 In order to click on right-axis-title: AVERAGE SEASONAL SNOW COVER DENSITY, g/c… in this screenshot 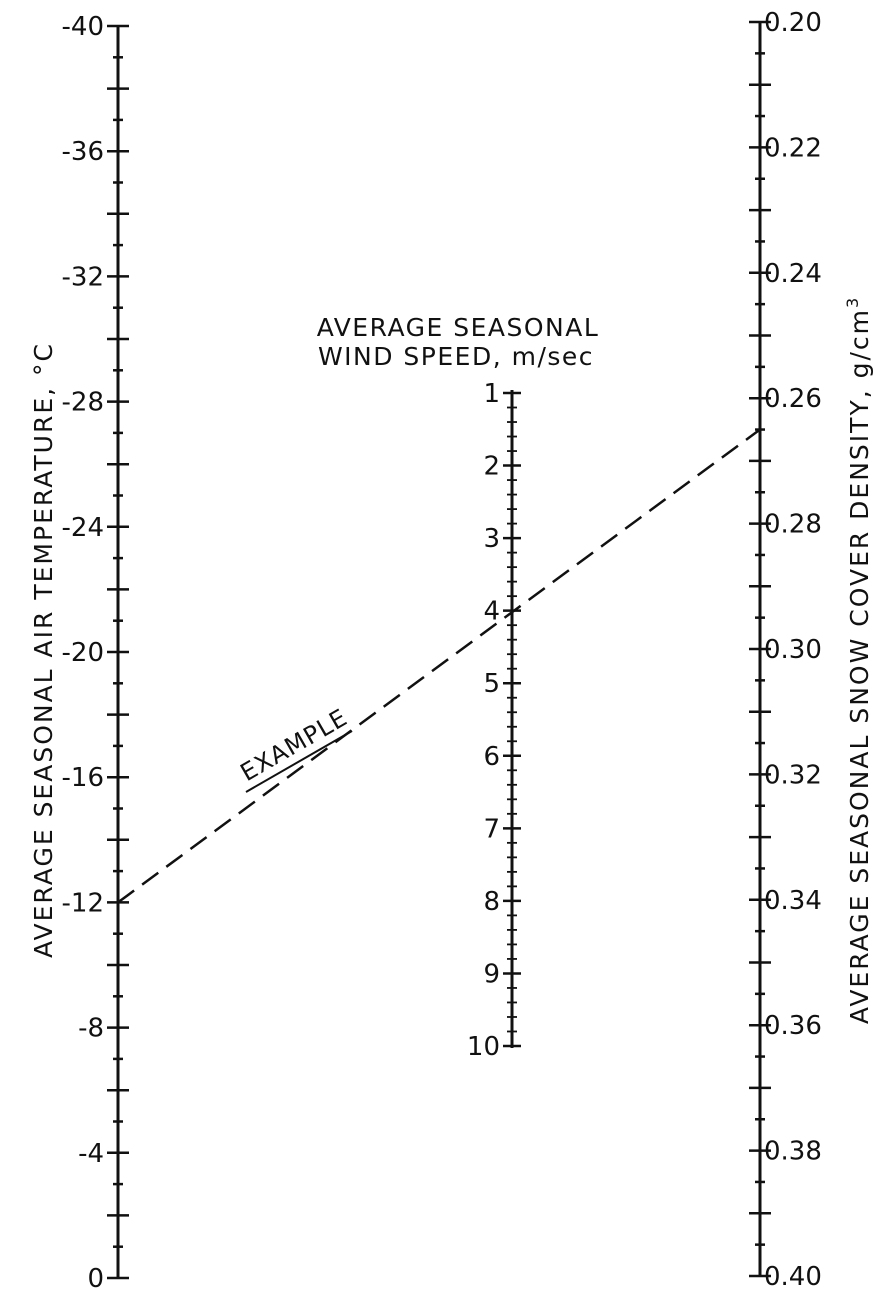, I will do `click(858, 660)`.